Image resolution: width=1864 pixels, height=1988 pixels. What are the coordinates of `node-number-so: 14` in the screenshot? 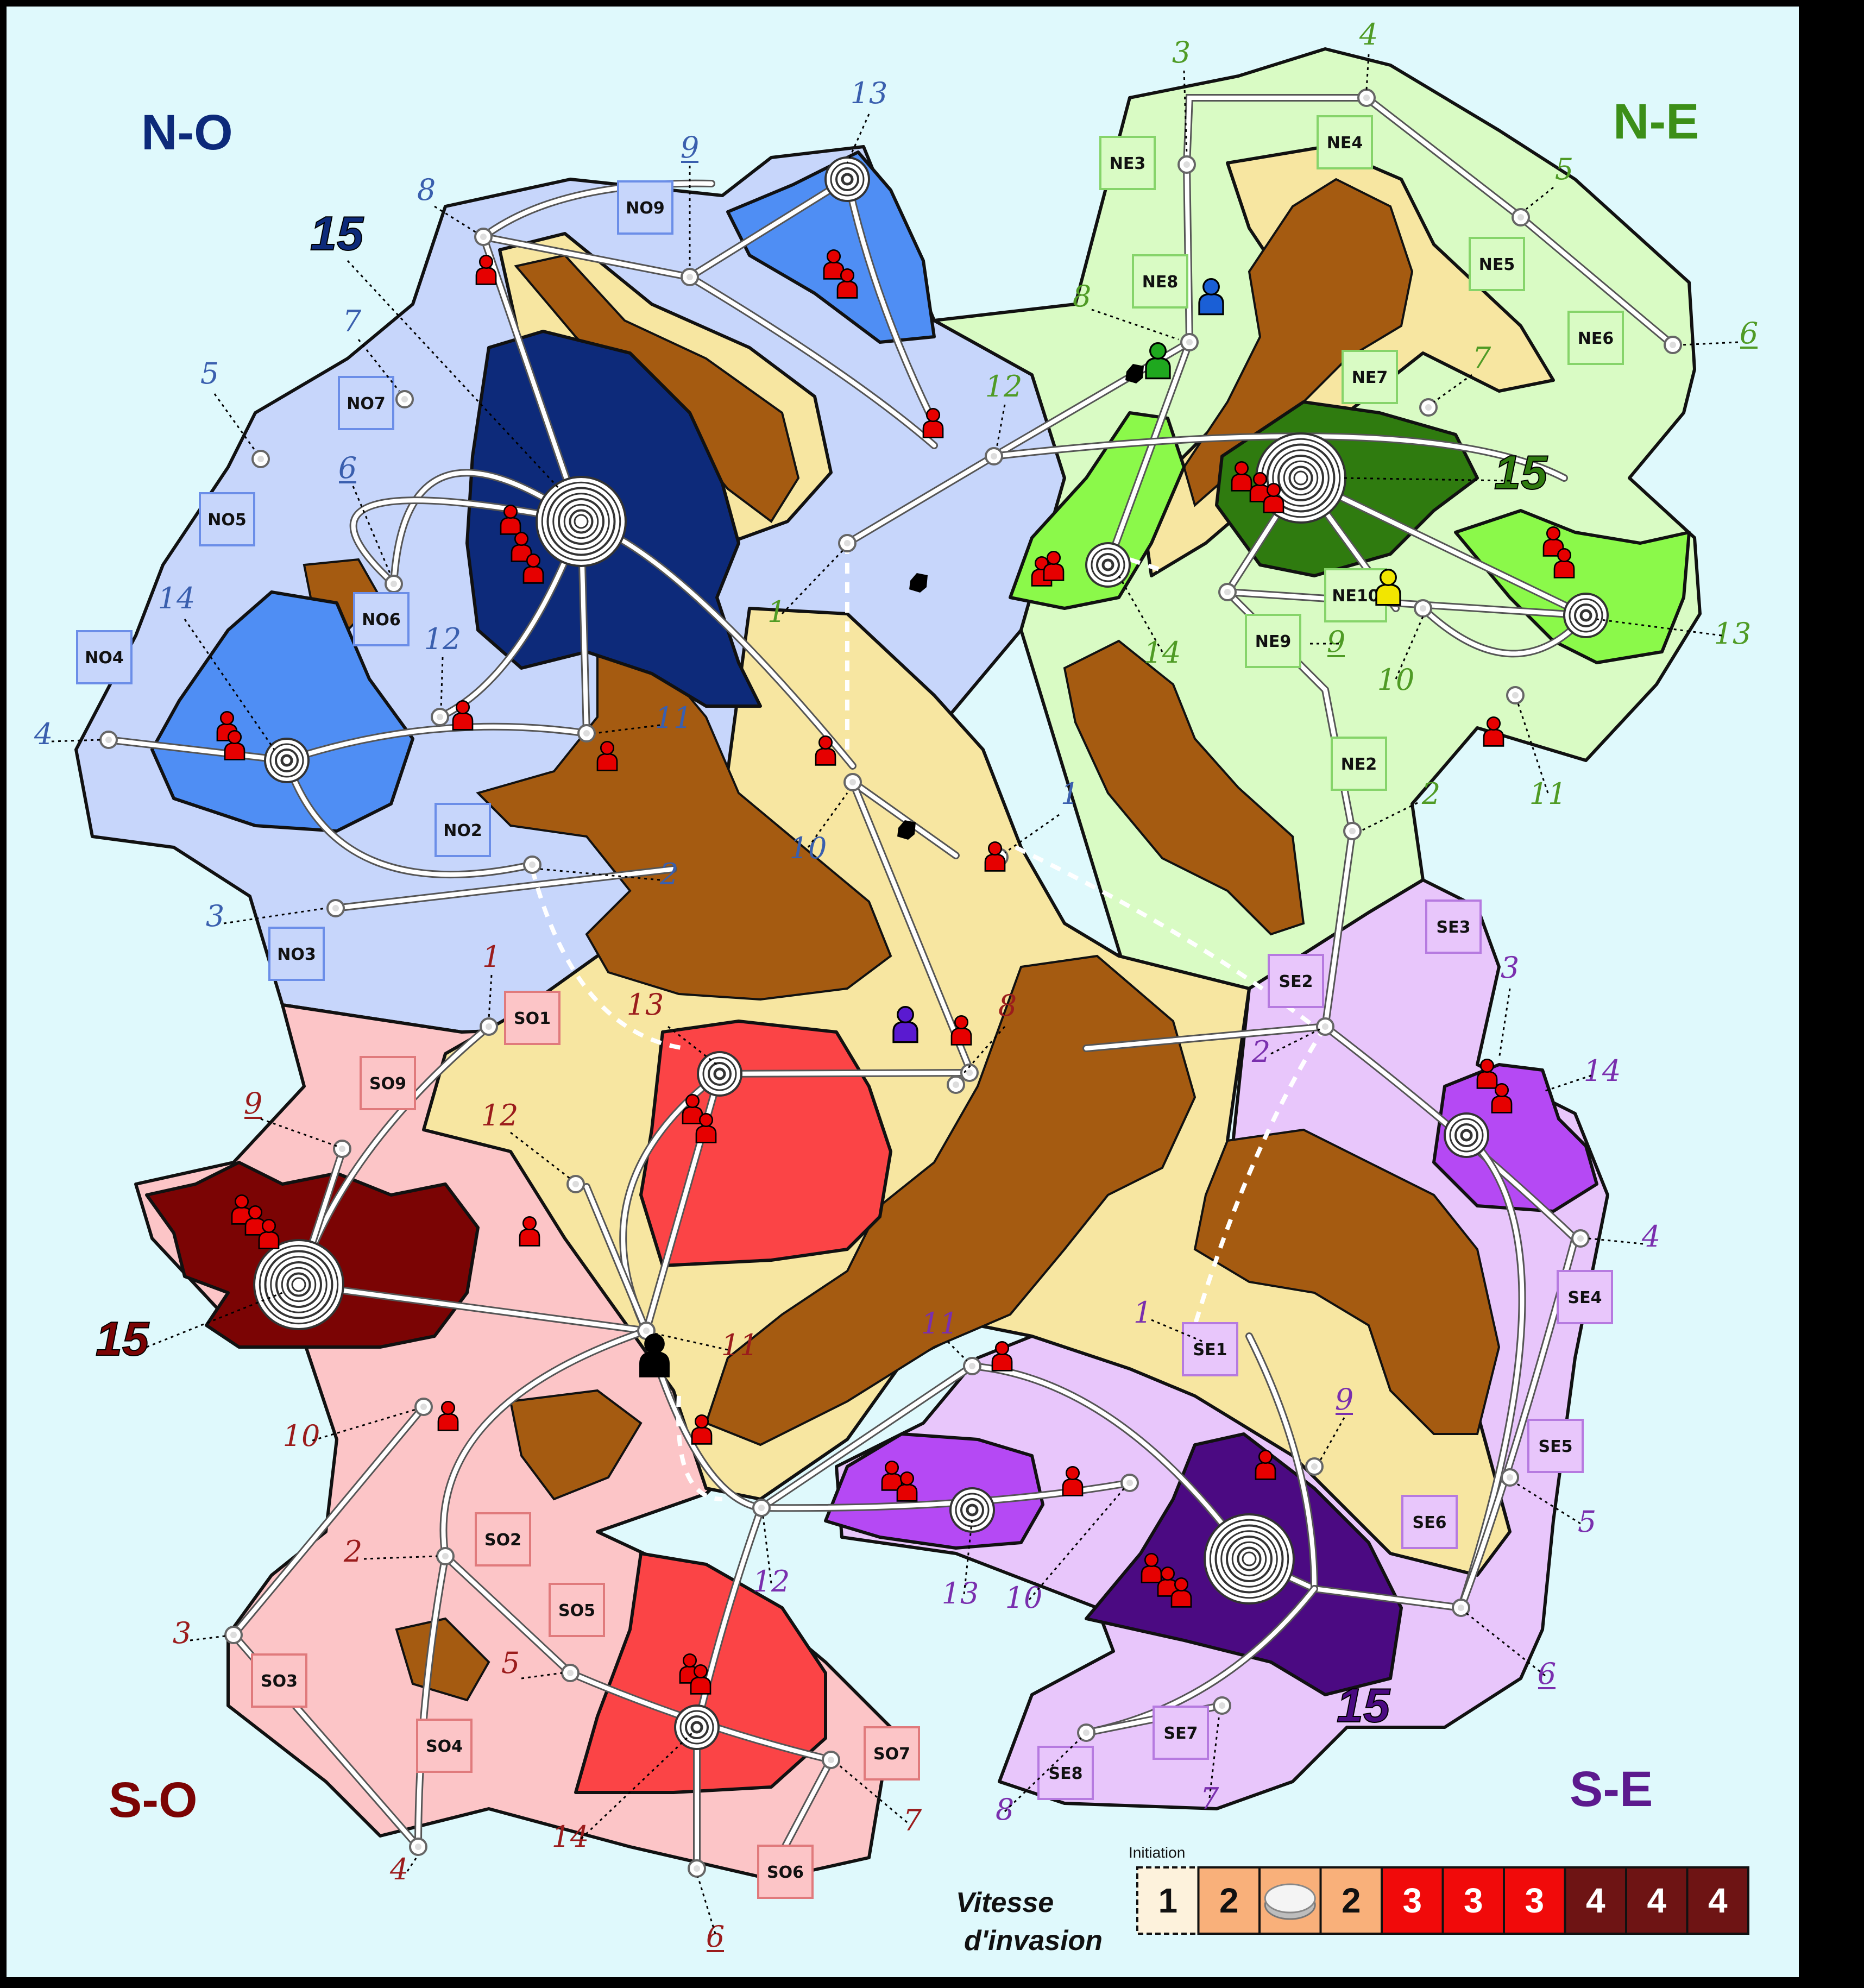 It's located at (570, 1837).